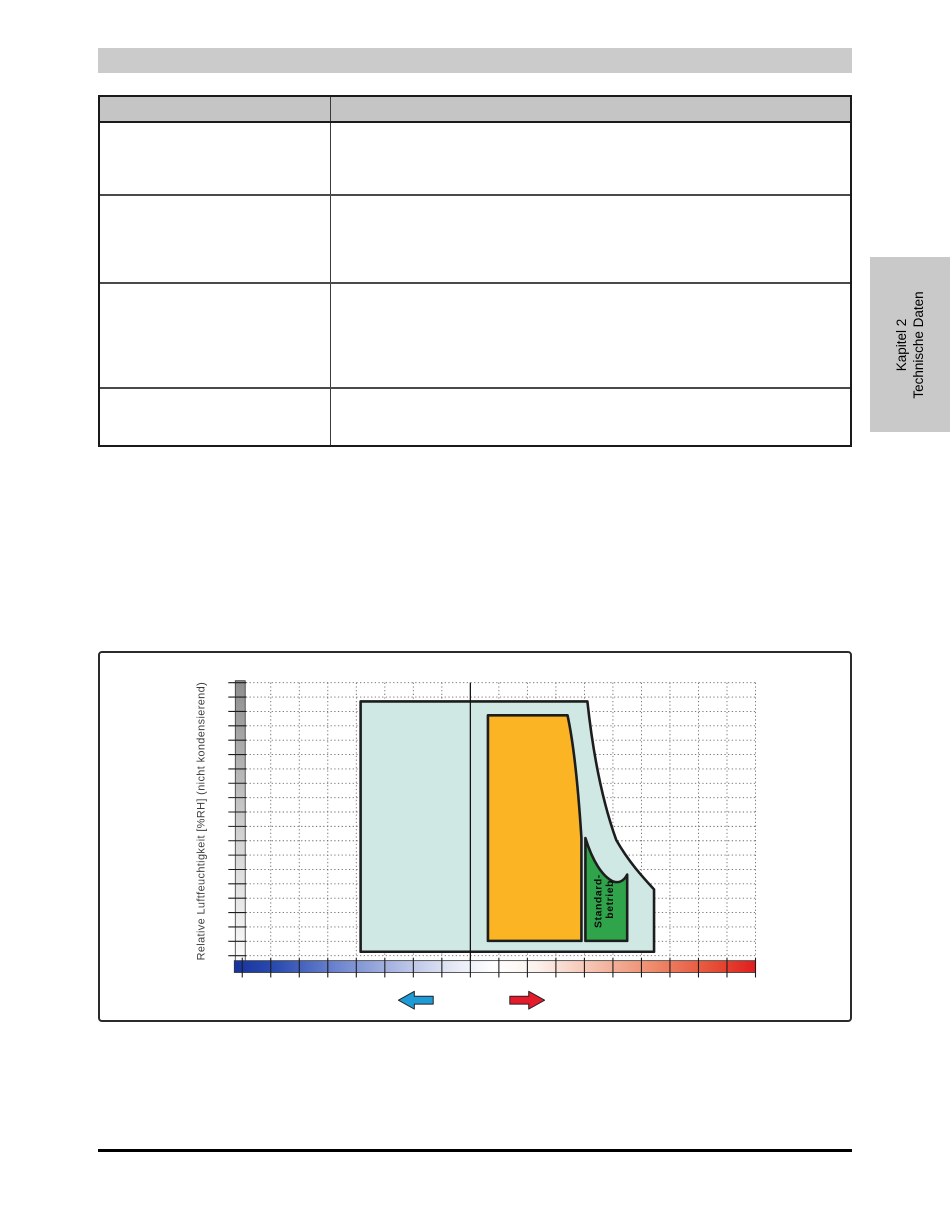 The image size is (950, 1224). What do you see at coordinates (918, 344) in the screenshot?
I see `chapter-title: Technische Daten` at bounding box center [918, 344].